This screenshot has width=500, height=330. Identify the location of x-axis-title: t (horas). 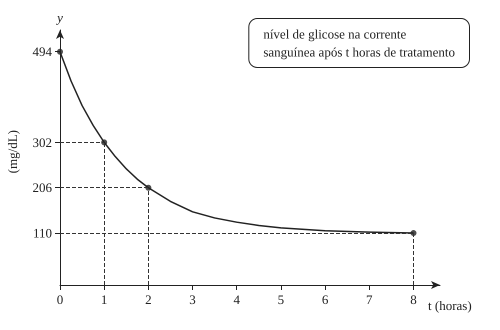
(450, 305).